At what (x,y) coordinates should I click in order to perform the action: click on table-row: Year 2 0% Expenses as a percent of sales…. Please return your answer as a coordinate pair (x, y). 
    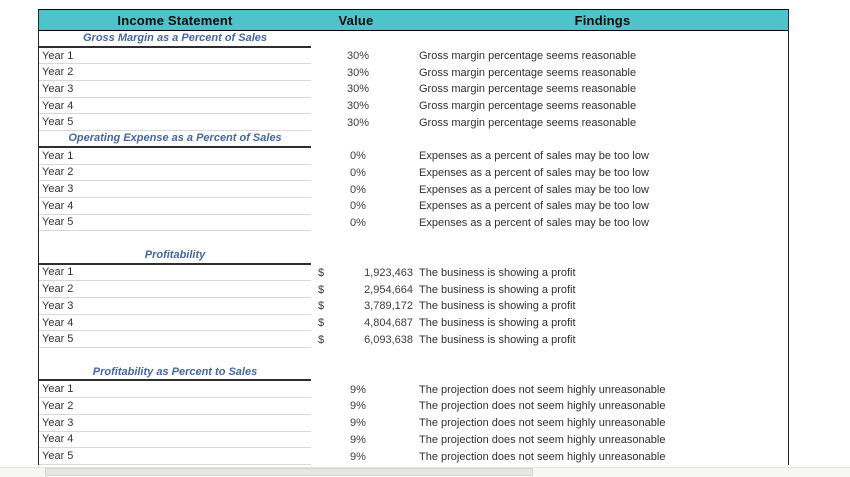
    Looking at the image, I should click on (413, 173).